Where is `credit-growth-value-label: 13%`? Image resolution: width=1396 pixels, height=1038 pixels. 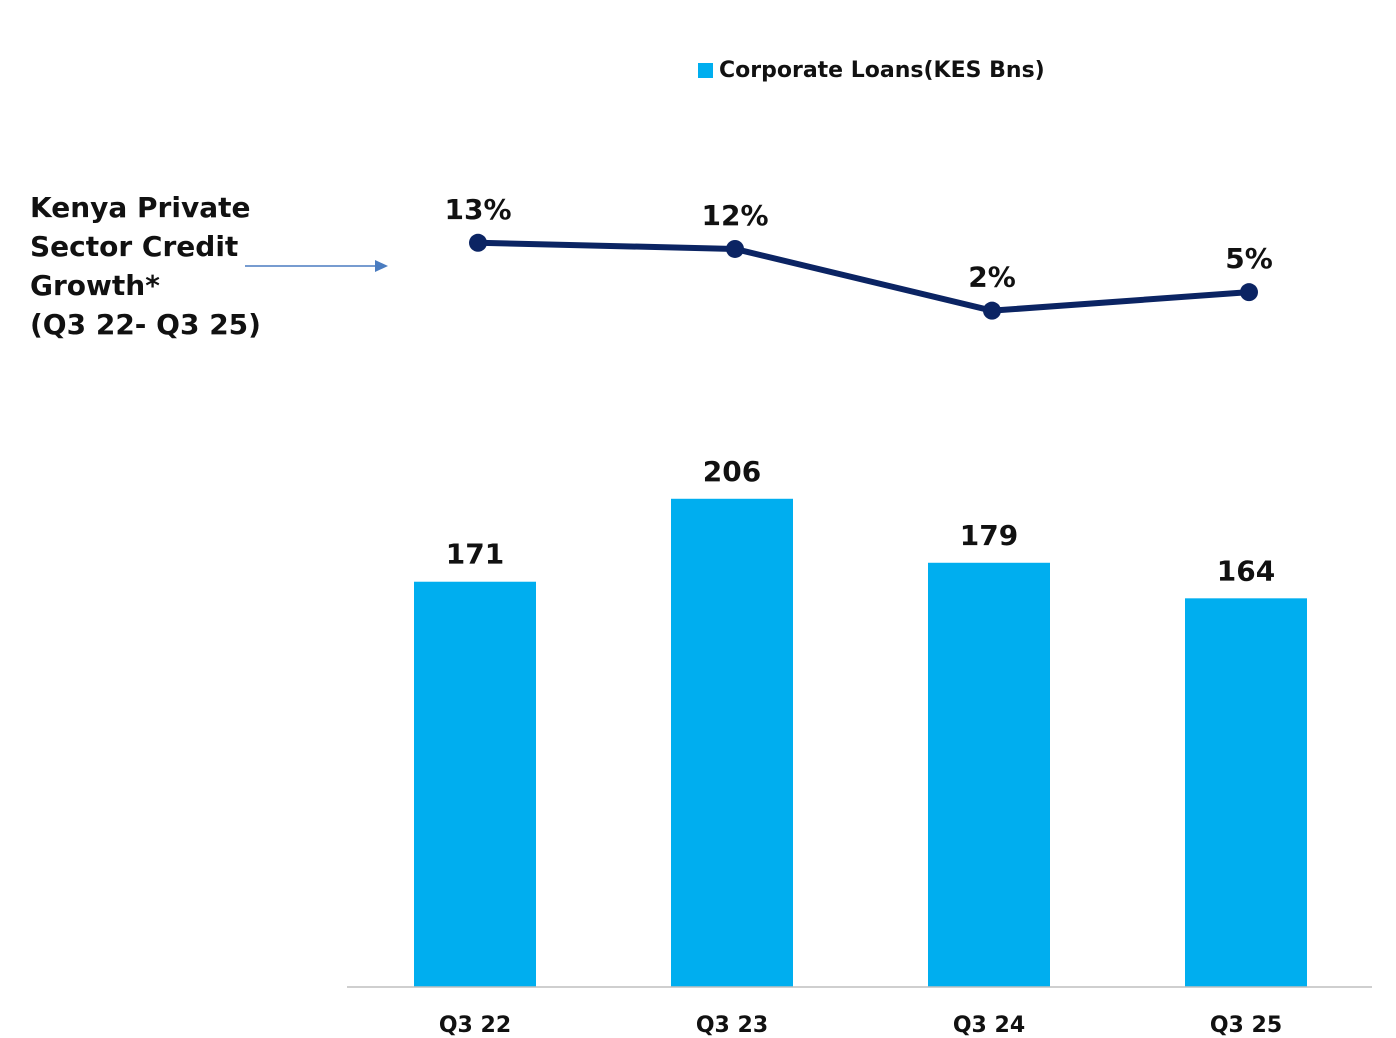 credit-growth-value-label: 13% is located at coordinates (477, 209).